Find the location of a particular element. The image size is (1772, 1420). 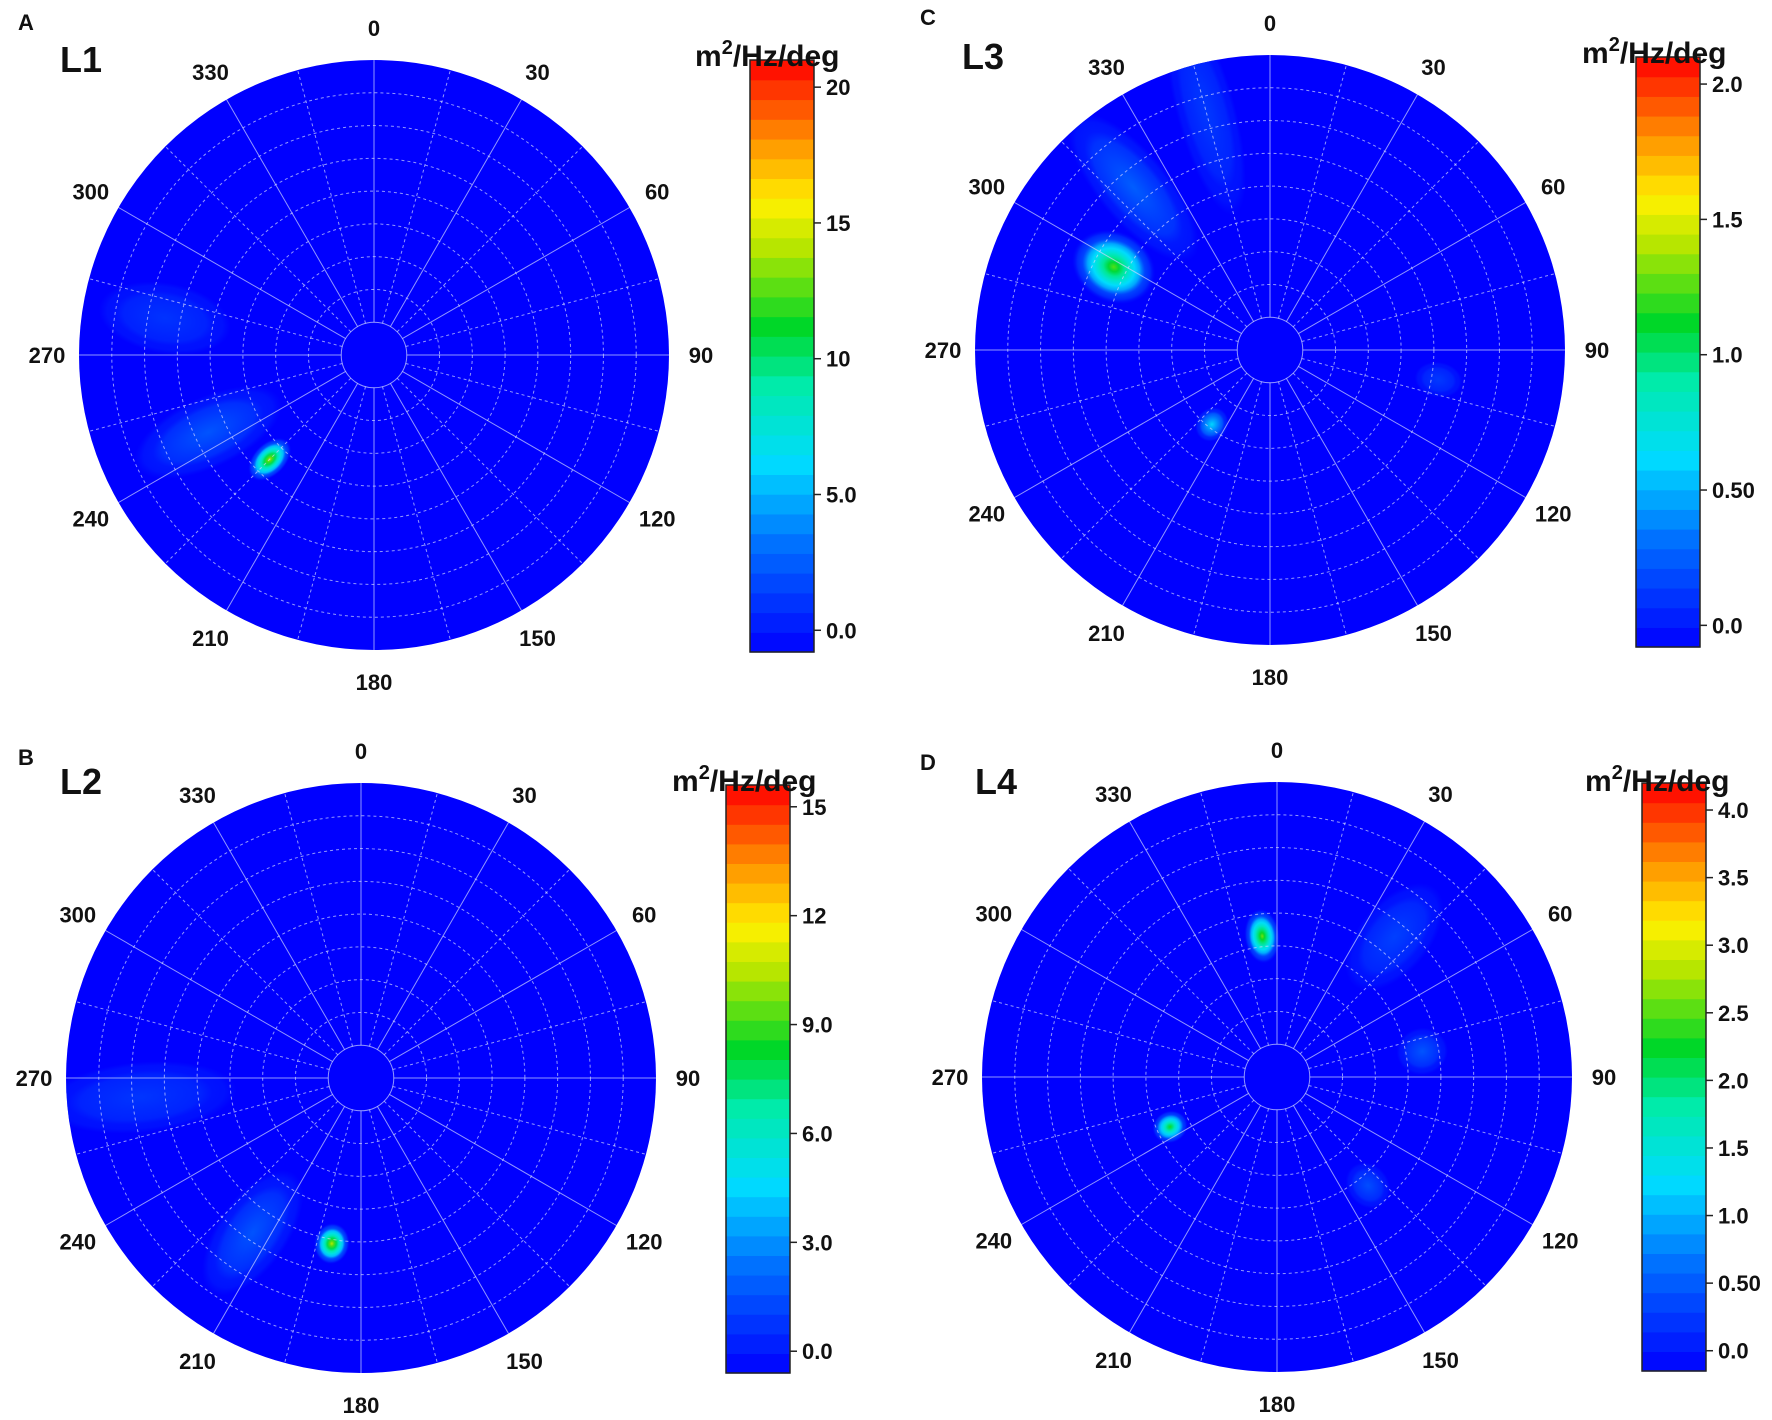

panel-title: L3 is located at coordinates (983, 56).